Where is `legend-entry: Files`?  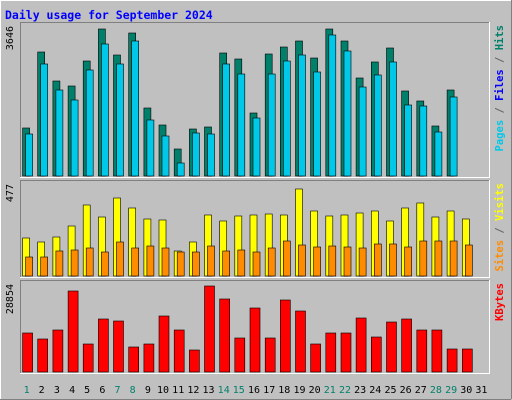
legend-entry: Files is located at coordinates (500, 88).